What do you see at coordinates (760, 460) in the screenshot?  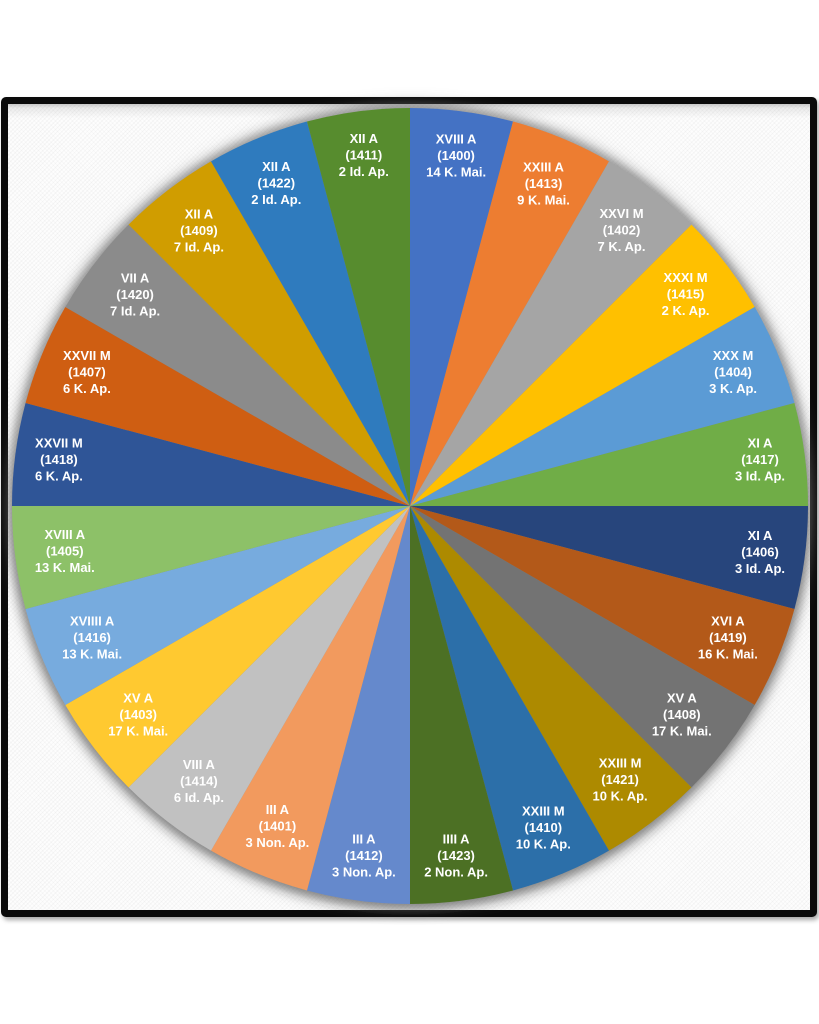 I see `svg-text:XI A(1417)3 Id. Ap.: XI A (1417) 3 Id. Ap.` at bounding box center [760, 460].